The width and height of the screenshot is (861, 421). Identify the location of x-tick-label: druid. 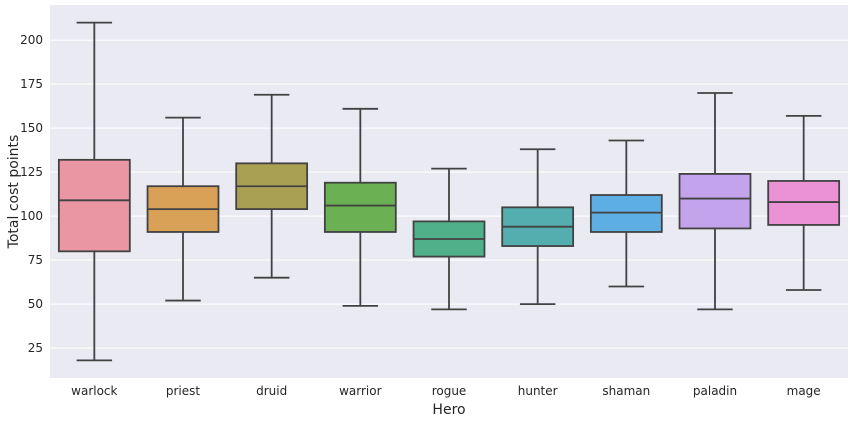
(271, 391).